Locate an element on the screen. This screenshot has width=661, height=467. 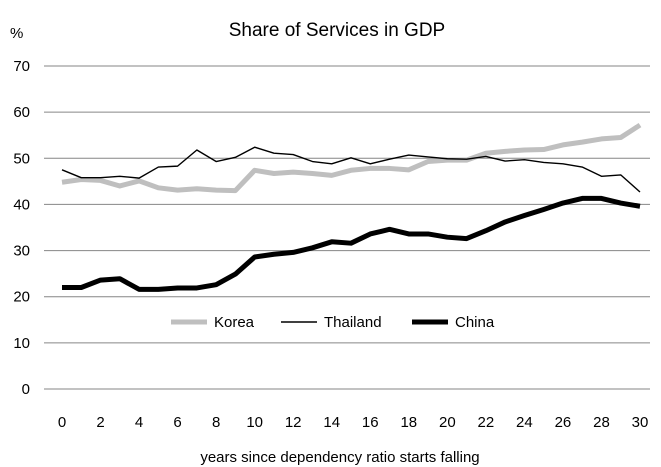
y-axis-unit-label: % is located at coordinates (16, 33).